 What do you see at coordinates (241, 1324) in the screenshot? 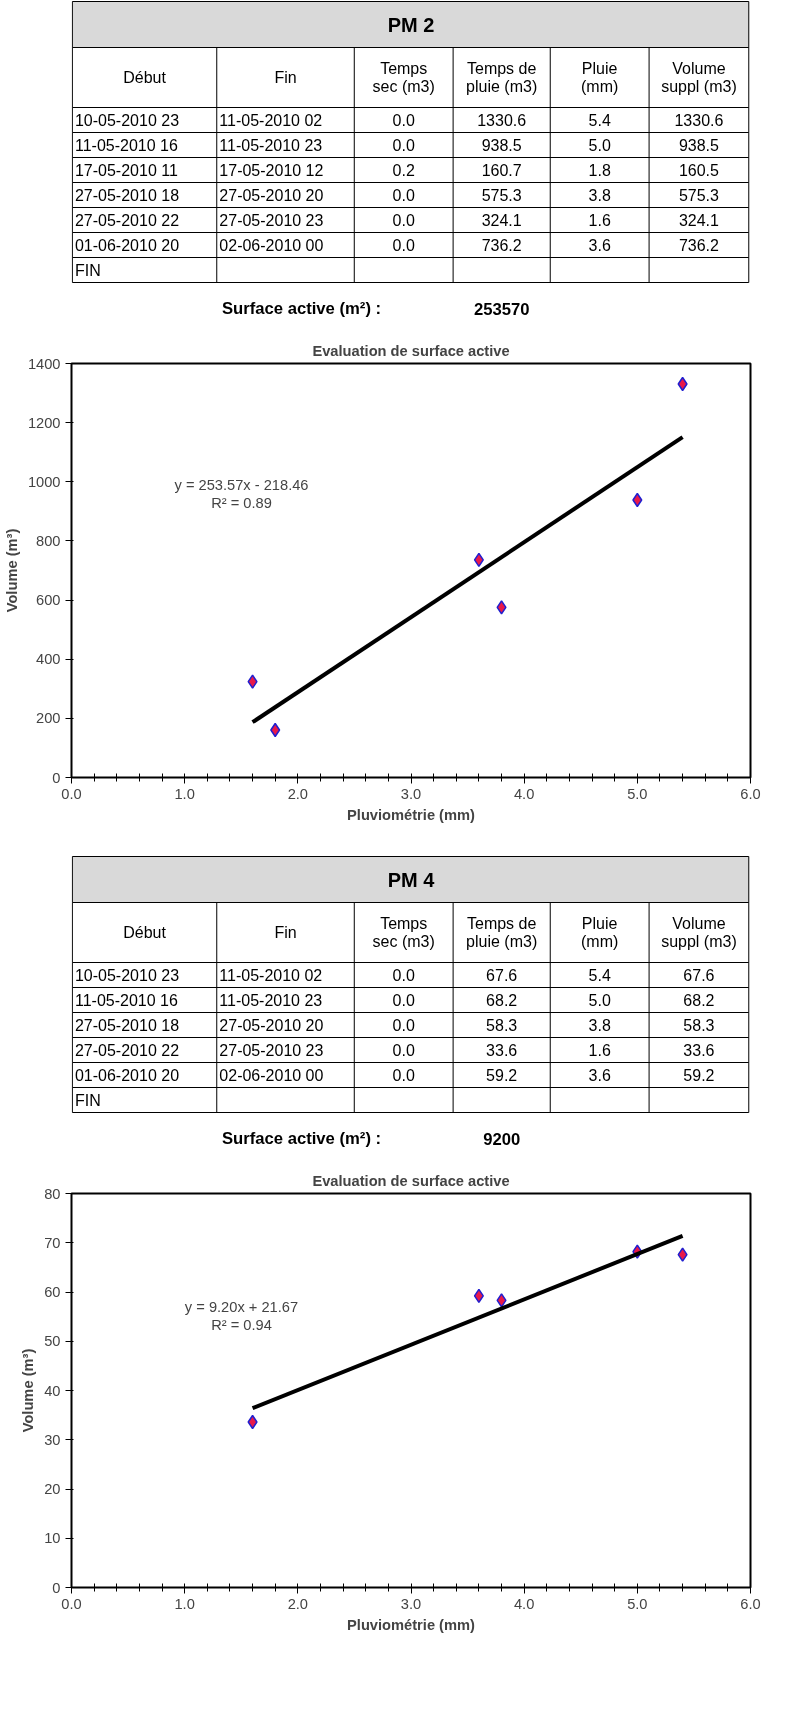
I see `annotation: R² = 0.94` at bounding box center [241, 1324].